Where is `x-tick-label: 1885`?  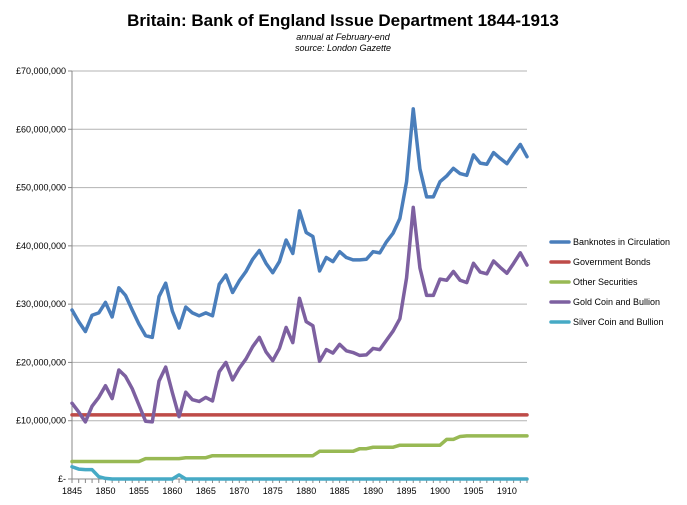 x-tick-label: 1885 is located at coordinates (340, 491).